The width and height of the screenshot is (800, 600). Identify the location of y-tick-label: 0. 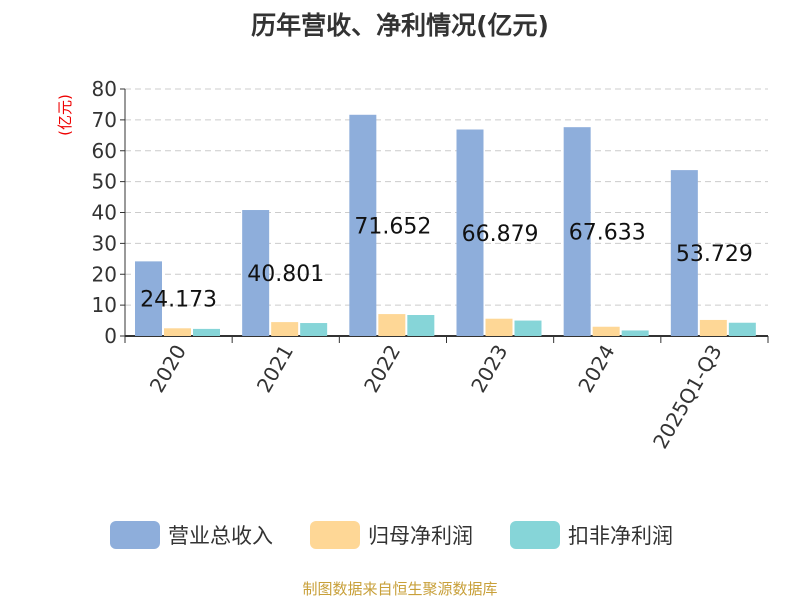
(110, 336).